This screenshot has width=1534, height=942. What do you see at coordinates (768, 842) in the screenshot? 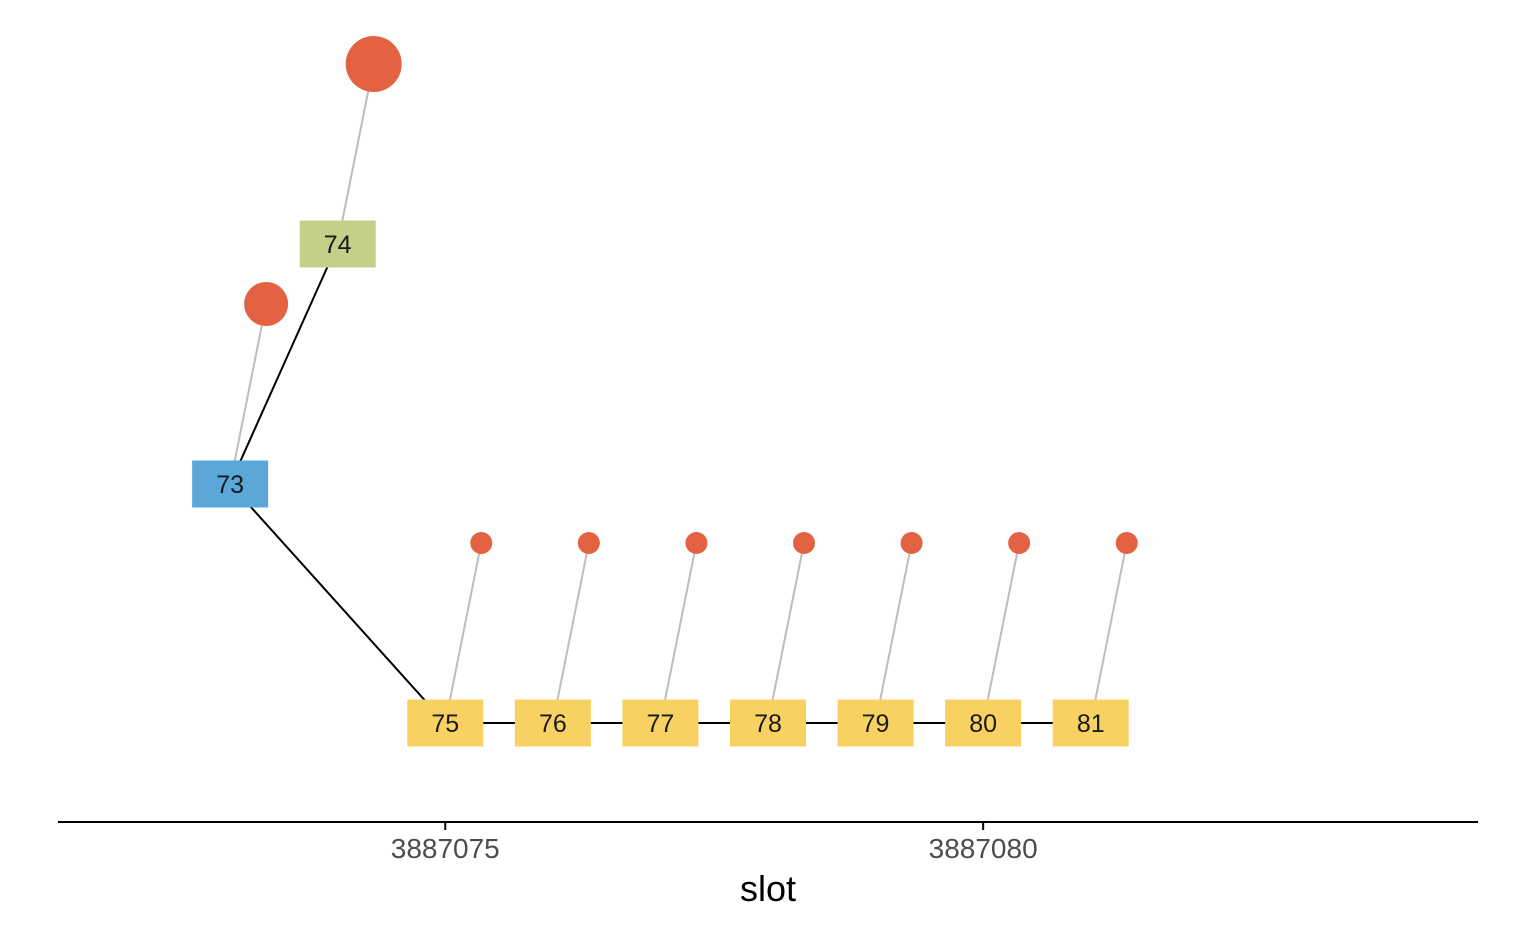
I see `x-axis: 3887075 3887080` at bounding box center [768, 842].